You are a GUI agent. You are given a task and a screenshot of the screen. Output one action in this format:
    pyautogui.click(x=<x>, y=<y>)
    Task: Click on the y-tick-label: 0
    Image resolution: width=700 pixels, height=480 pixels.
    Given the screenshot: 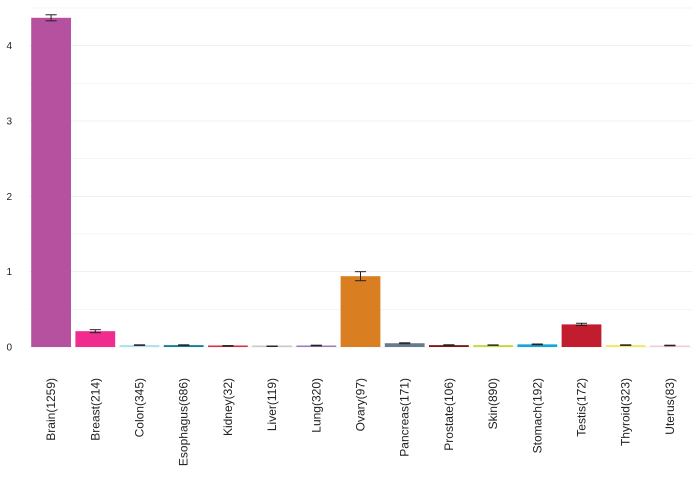 What is the action you would take?
    pyautogui.click(x=9, y=348)
    